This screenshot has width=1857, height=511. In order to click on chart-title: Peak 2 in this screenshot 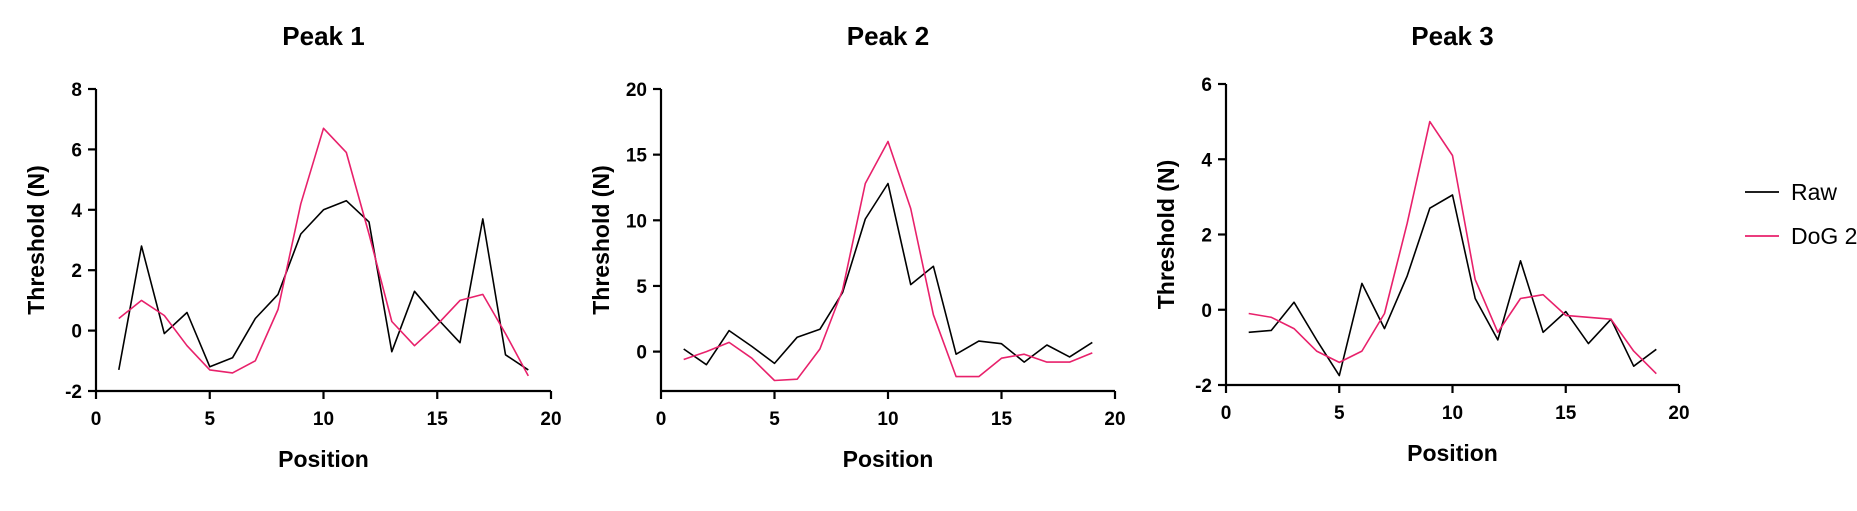, I will do `click(888, 36)`.